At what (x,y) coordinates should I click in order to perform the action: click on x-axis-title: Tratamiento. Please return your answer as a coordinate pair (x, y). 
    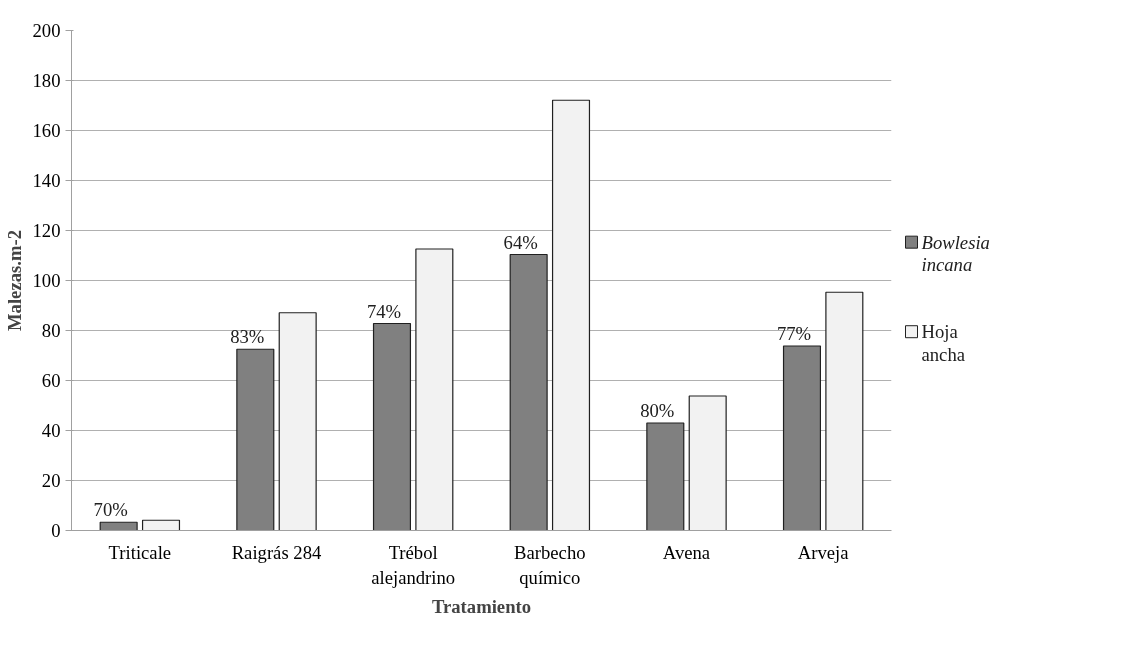
    Looking at the image, I should click on (481, 606).